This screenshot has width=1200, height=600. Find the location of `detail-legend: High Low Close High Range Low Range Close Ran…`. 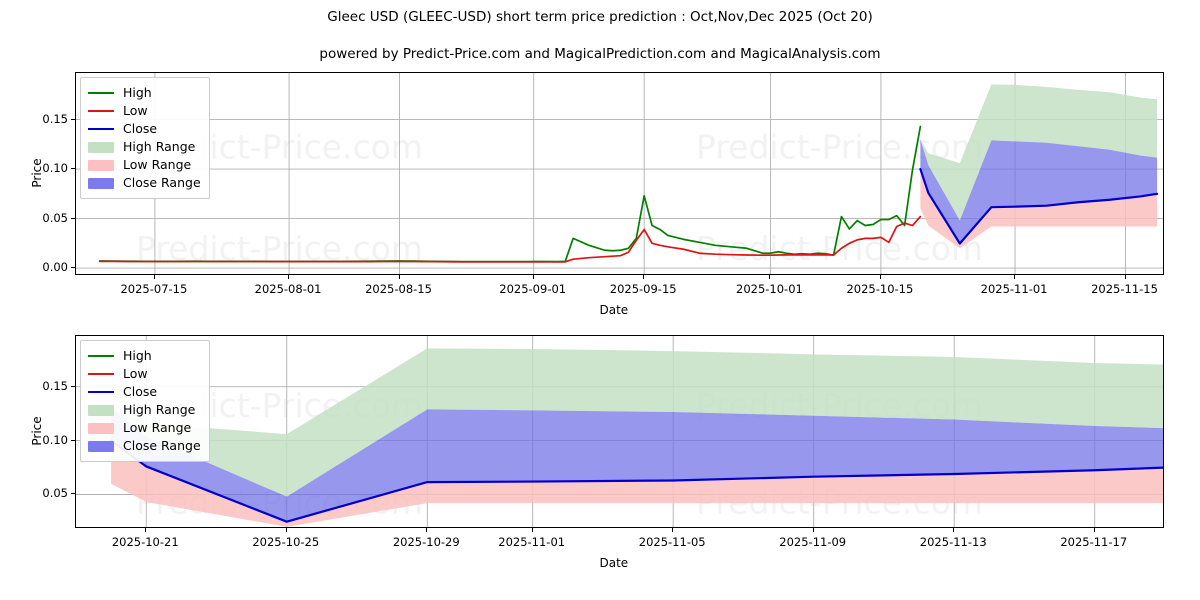

detail-legend: High Low Close High Range Low Range Close Ran… is located at coordinates (145, 401).